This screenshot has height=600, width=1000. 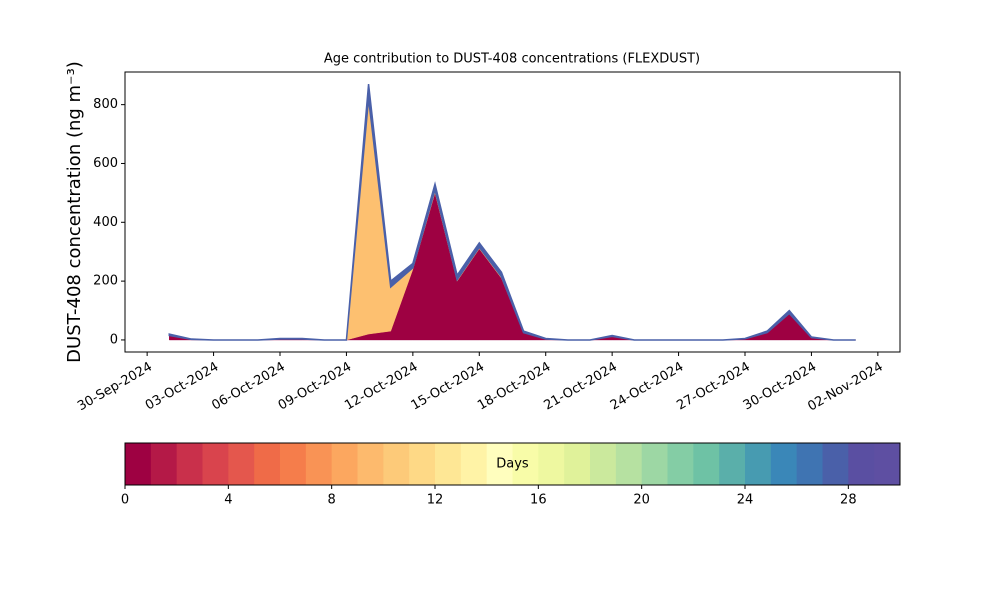 I want to click on colorbar-label: Days, so click(x=512, y=464).